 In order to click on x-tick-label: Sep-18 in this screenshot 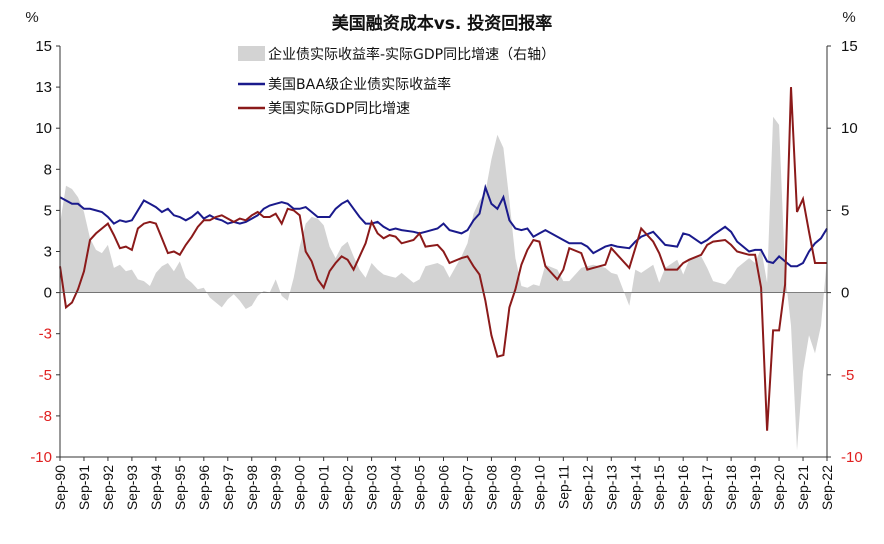, I will do `click(731, 487)`.